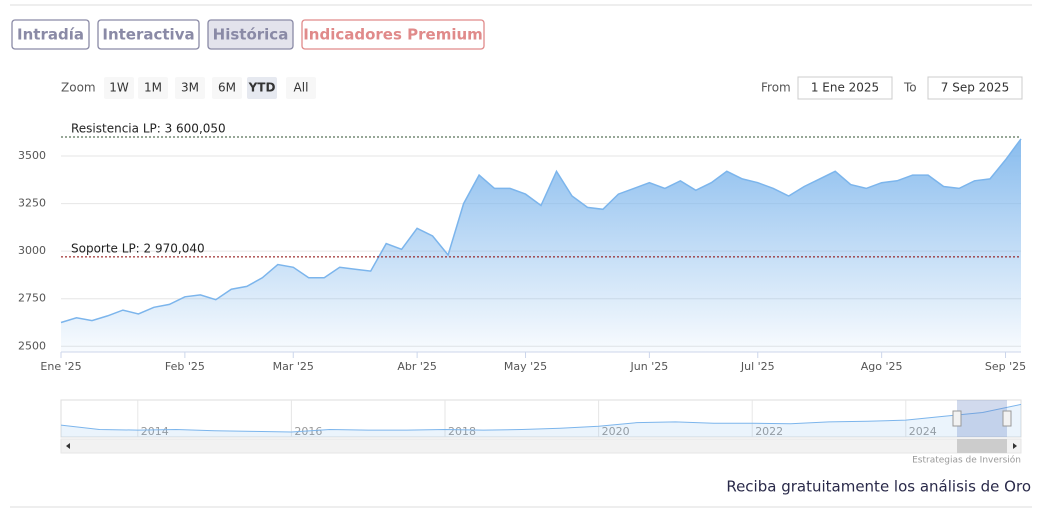 This screenshot has width=1045, height=517. What do you see at coordinates (417, 366) in the screenshot?
I see `x-tick-label: Abr '25` at bounding box center [417, 366].